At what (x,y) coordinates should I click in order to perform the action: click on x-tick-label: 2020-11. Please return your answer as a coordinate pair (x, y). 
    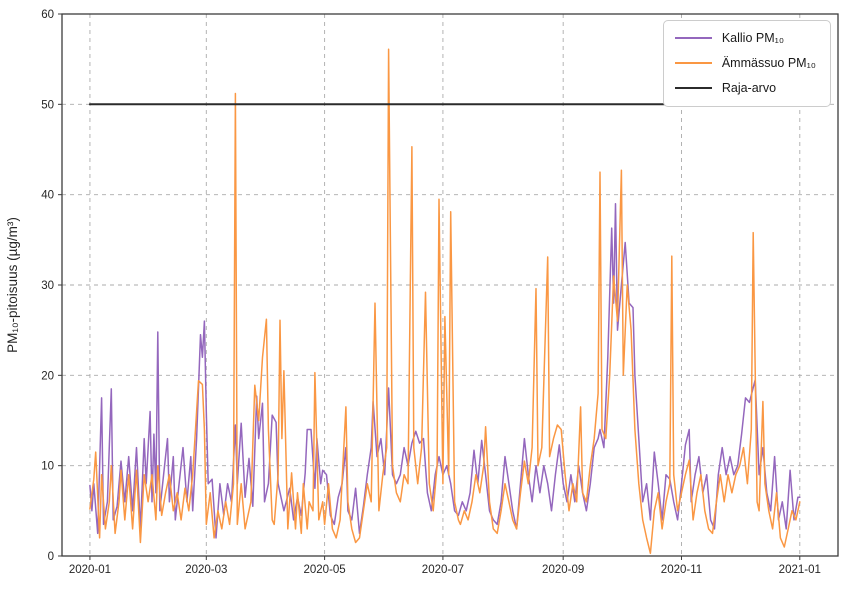
    Looking at the image, I should click on (681, 570).